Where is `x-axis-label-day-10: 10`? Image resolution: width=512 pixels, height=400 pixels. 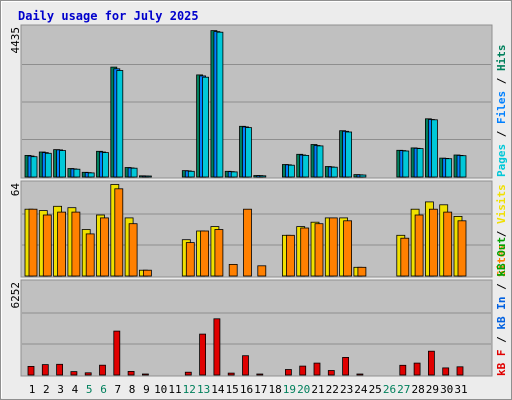
x-axis-label-day-10: 10 is located at coordinates (160, 389).